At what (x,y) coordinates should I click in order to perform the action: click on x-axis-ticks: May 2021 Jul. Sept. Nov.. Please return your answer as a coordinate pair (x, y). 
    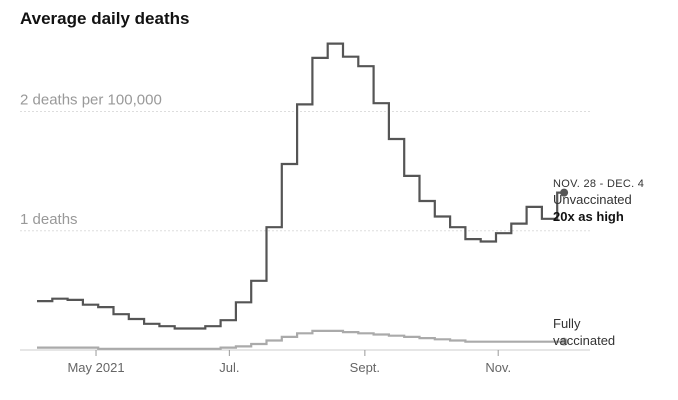
    Looking at the image, I should click on (289, 362).